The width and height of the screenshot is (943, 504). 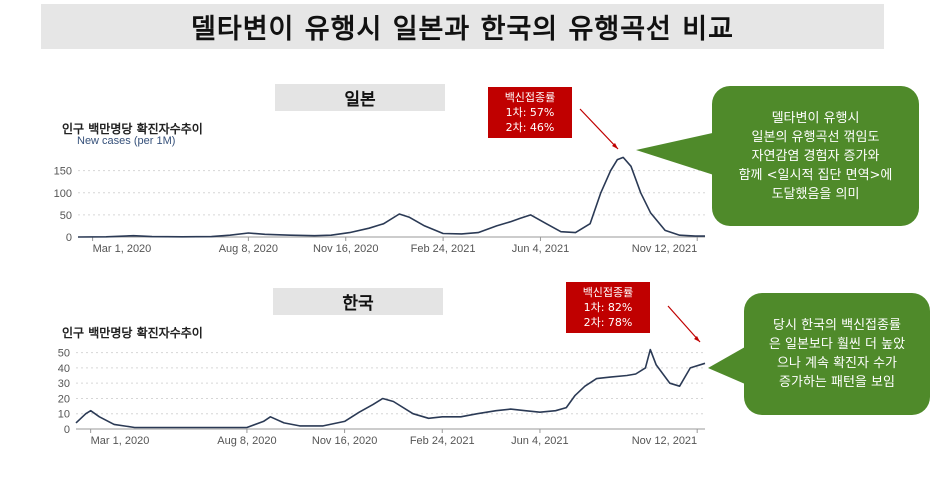 What do you see at coordinates (64, 399) in the screenshot?
I see `korea-ytick-label: 20` at bounding box center [64, 399].